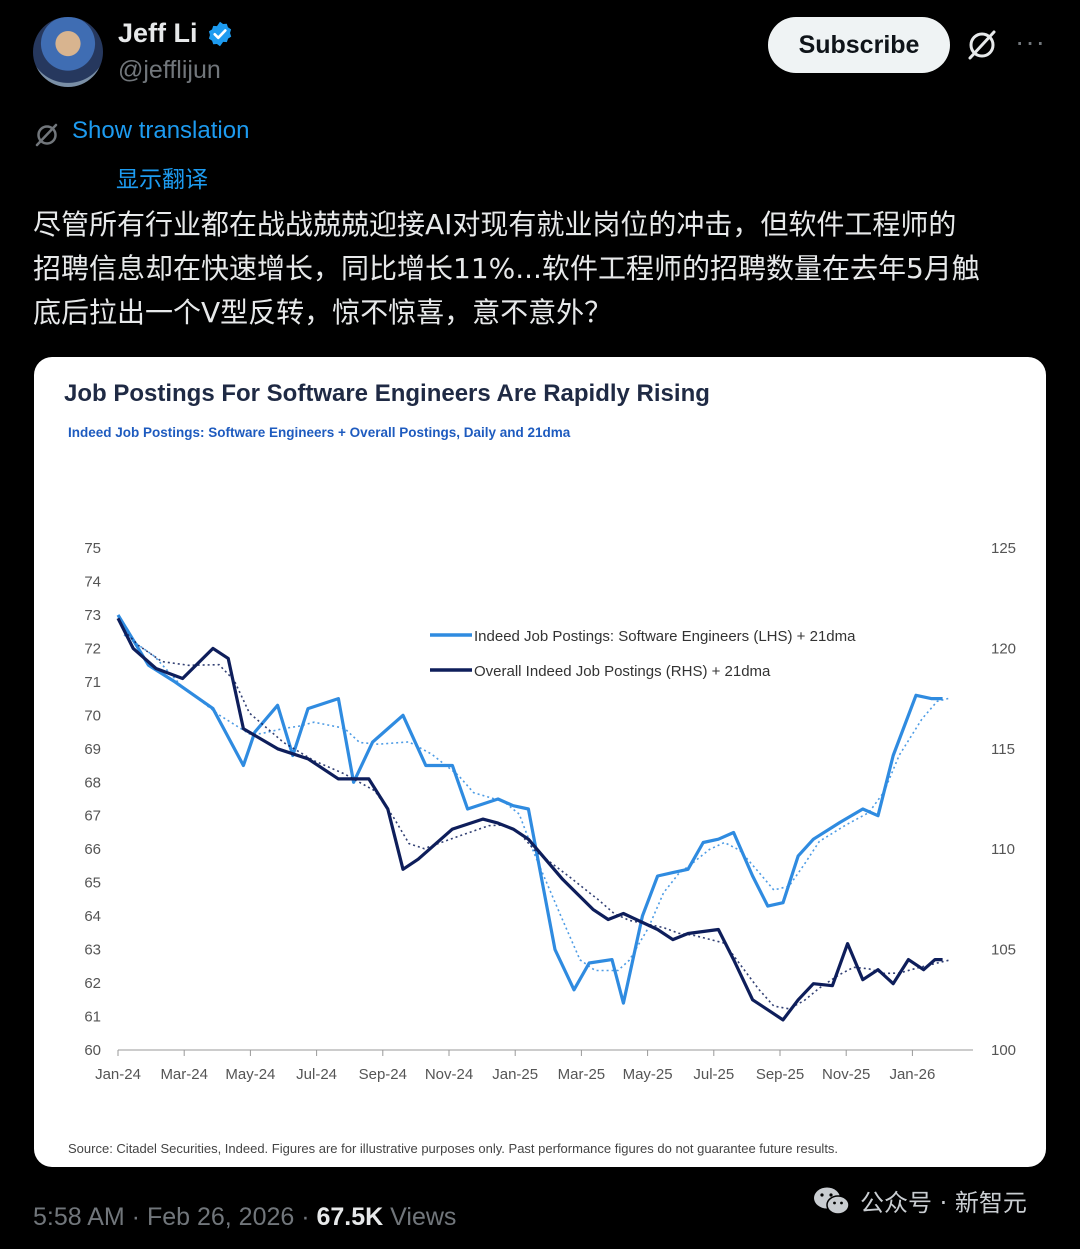  I want to click on y-right-tick-label: 115, so click(1003, 749).